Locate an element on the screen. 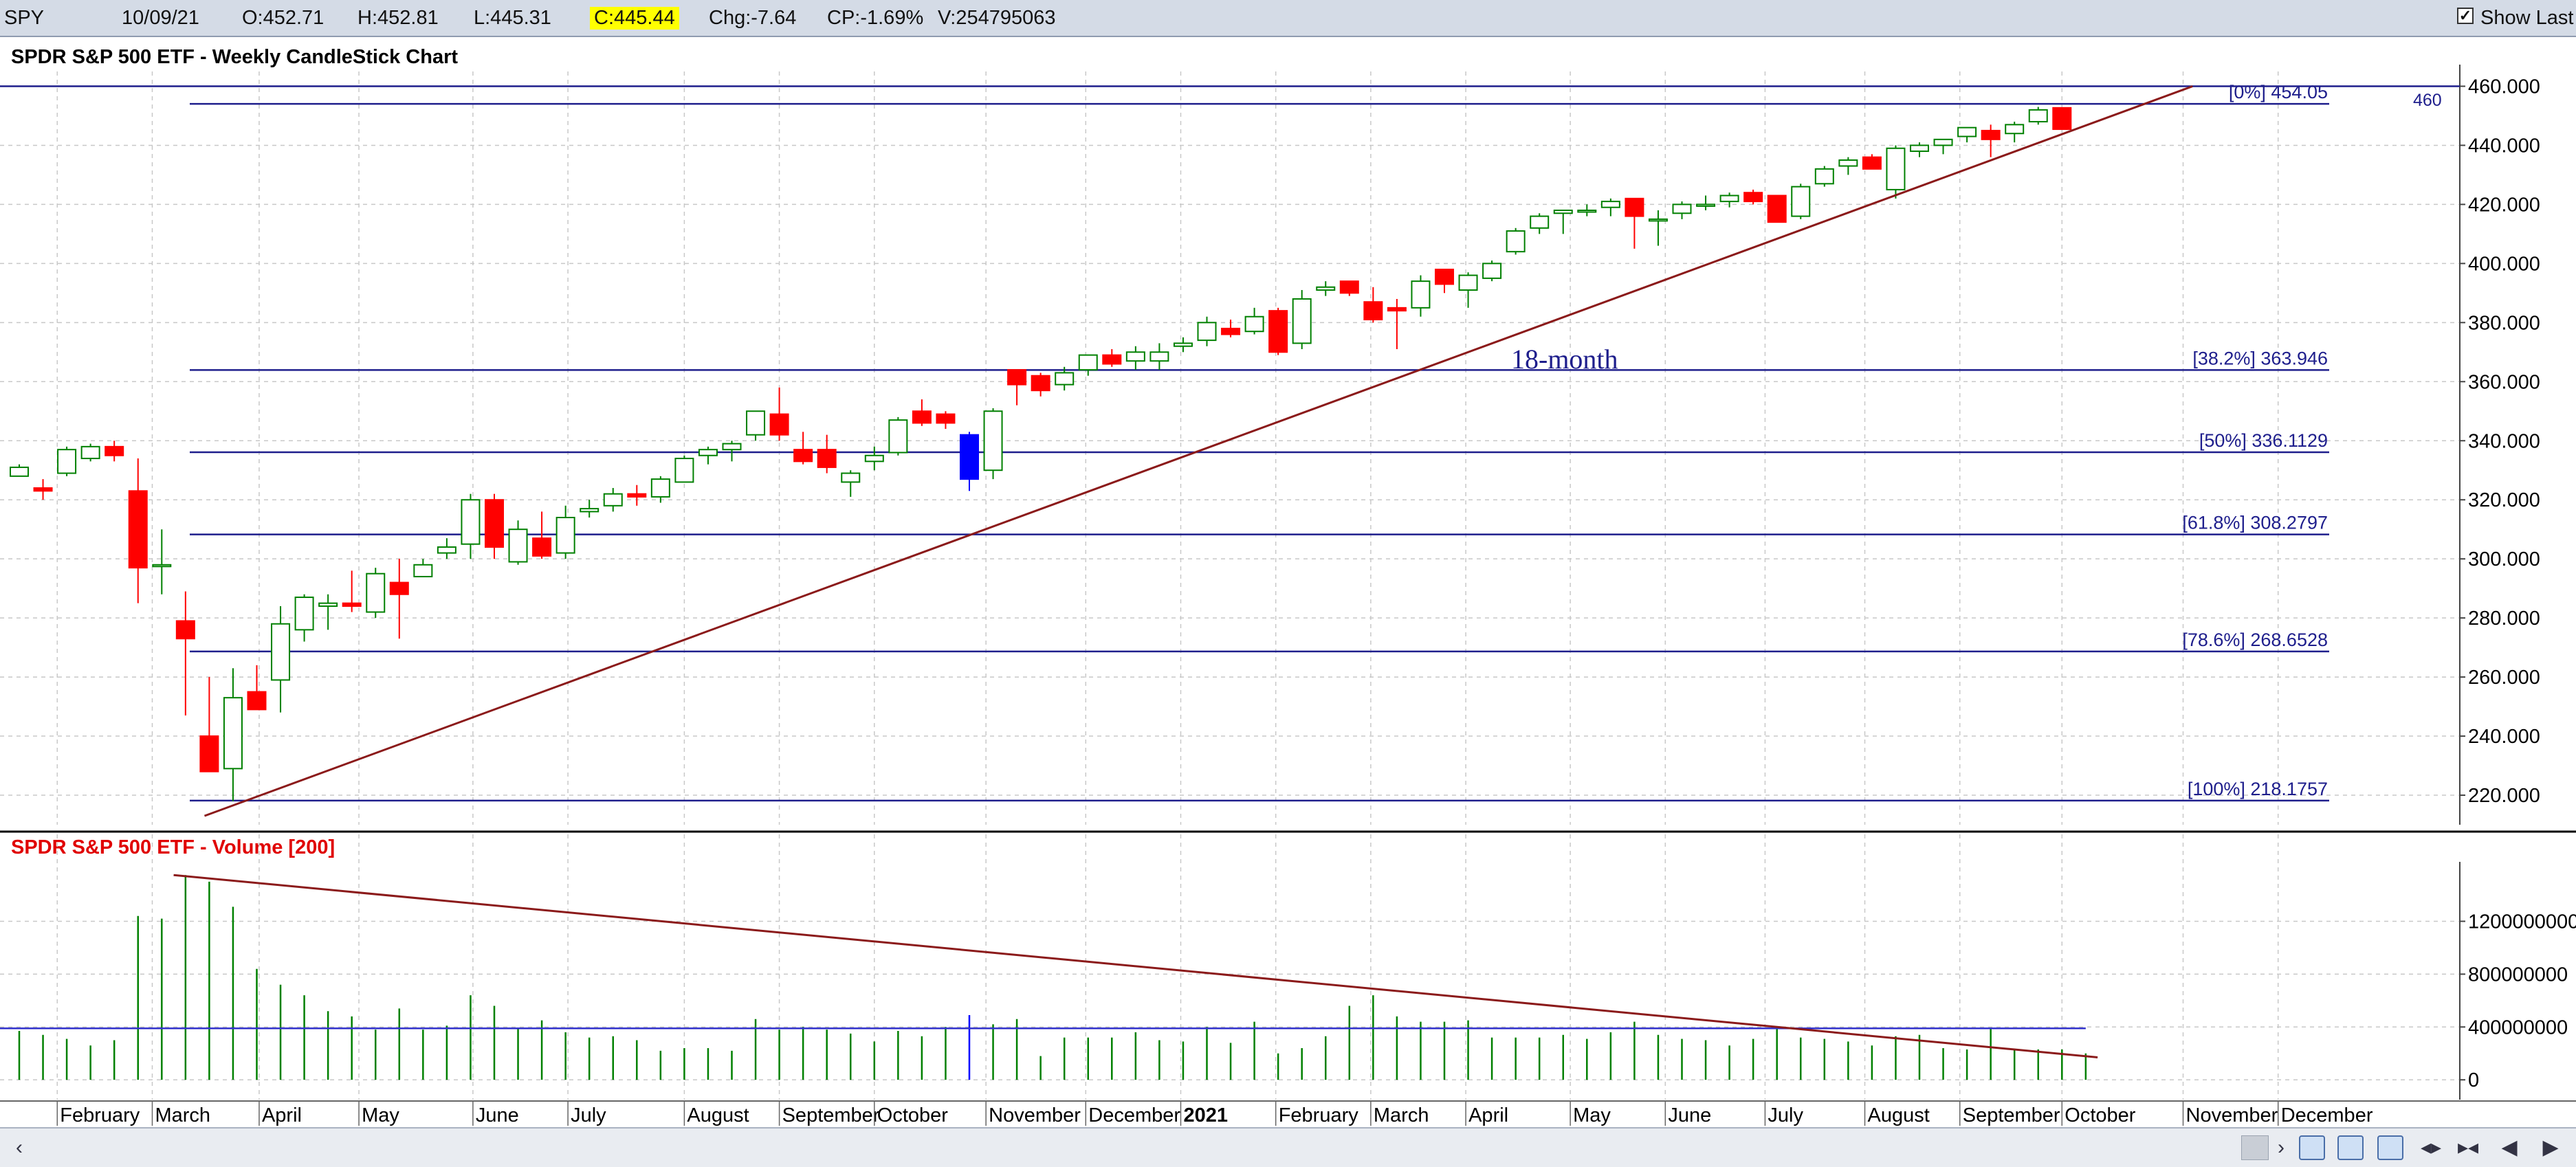 This screenshot has height=1167, width=2576. scroll-left-icon: ‹ is located at coordinates (19, 1147).